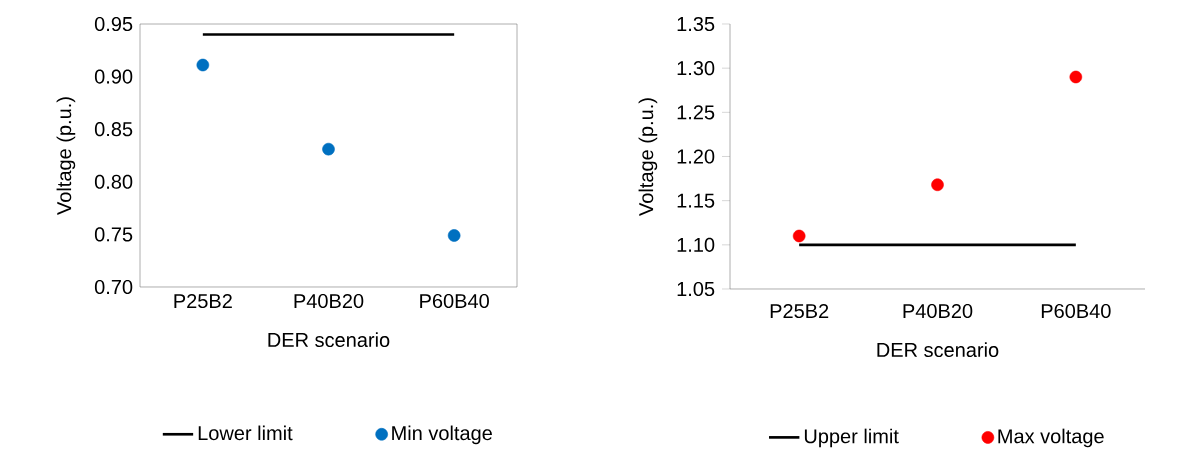 Image resolution: width=1177 pixels, height=451 pixels. What do you see at coordinates (113, 234) in the screenshot?
I see `y-tick-label: 0.75` at bounding box center [113, 234].